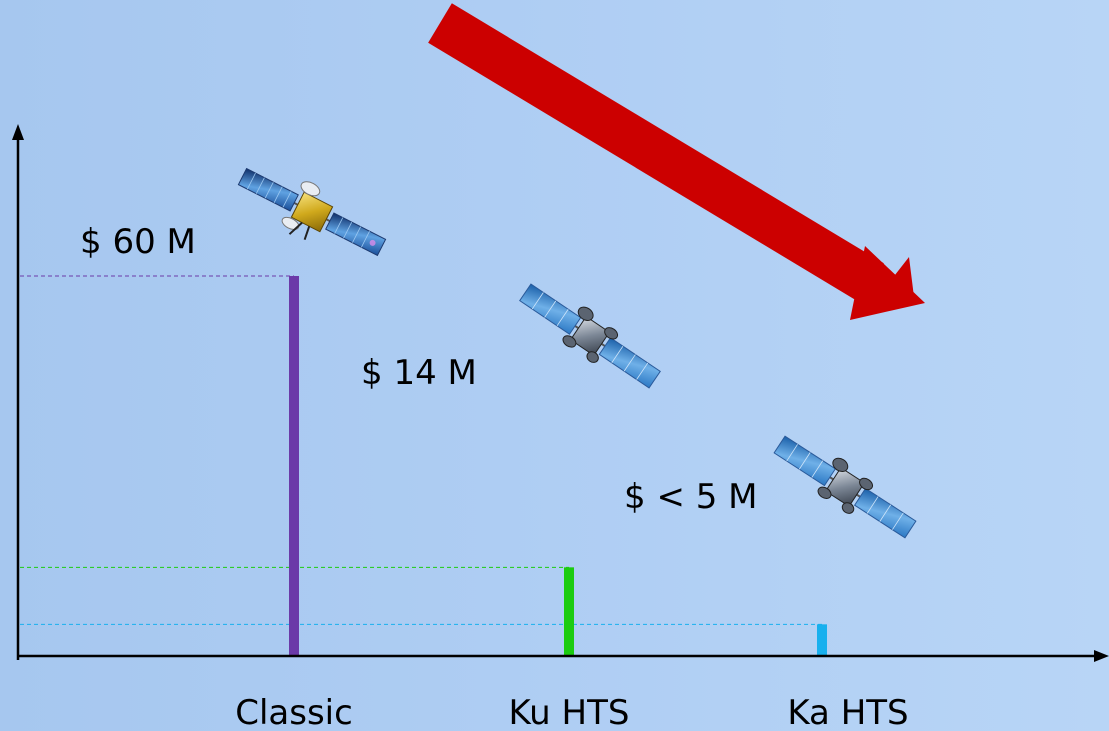 This screenshot has height=731, width=1109. What do you see at coordinates (822, 640) in the screenshot?
I see `bar-ka-hts` at bounding box center [822, 640].